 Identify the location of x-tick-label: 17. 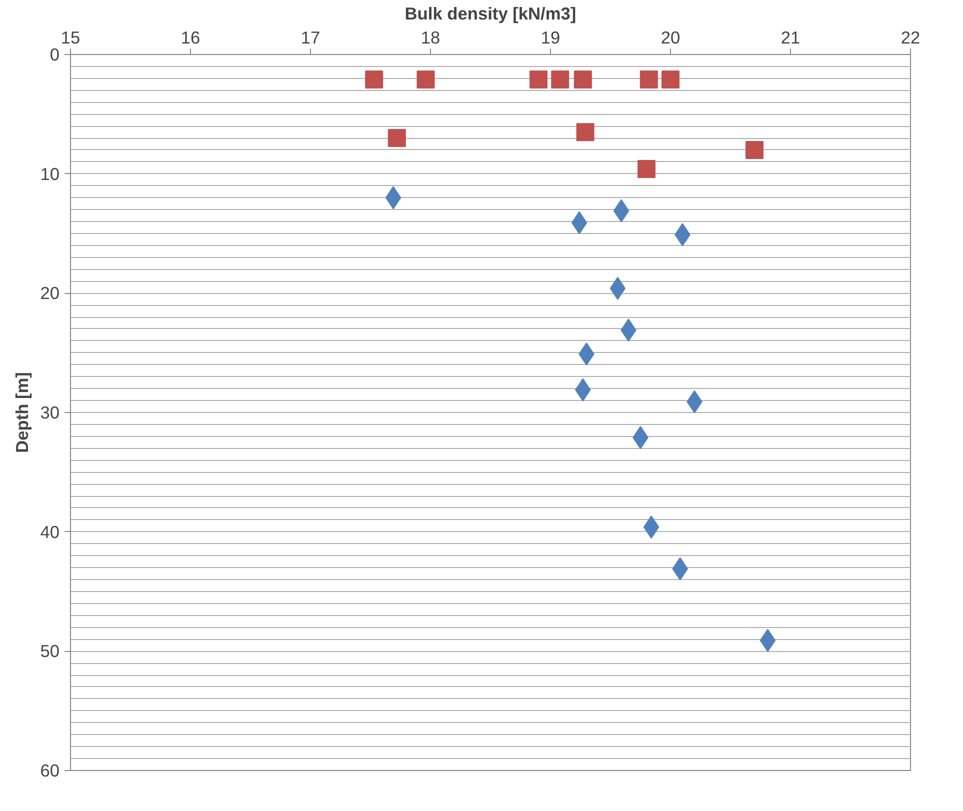
(310, 38).